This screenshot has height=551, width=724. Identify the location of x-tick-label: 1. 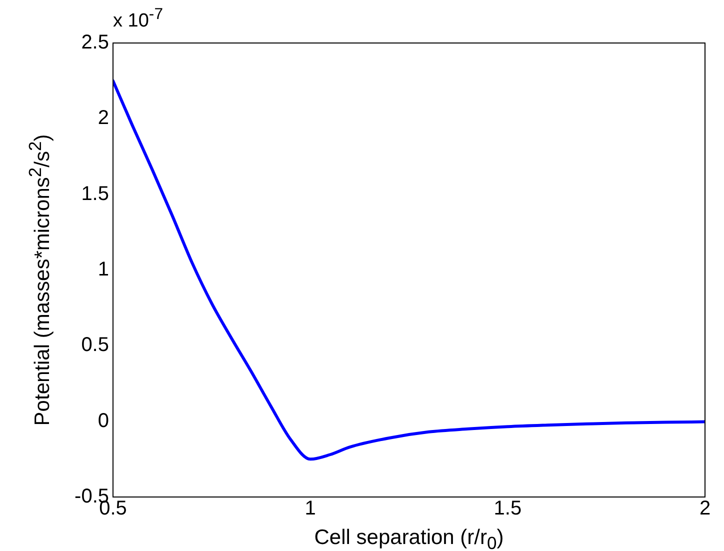
(310, 509).